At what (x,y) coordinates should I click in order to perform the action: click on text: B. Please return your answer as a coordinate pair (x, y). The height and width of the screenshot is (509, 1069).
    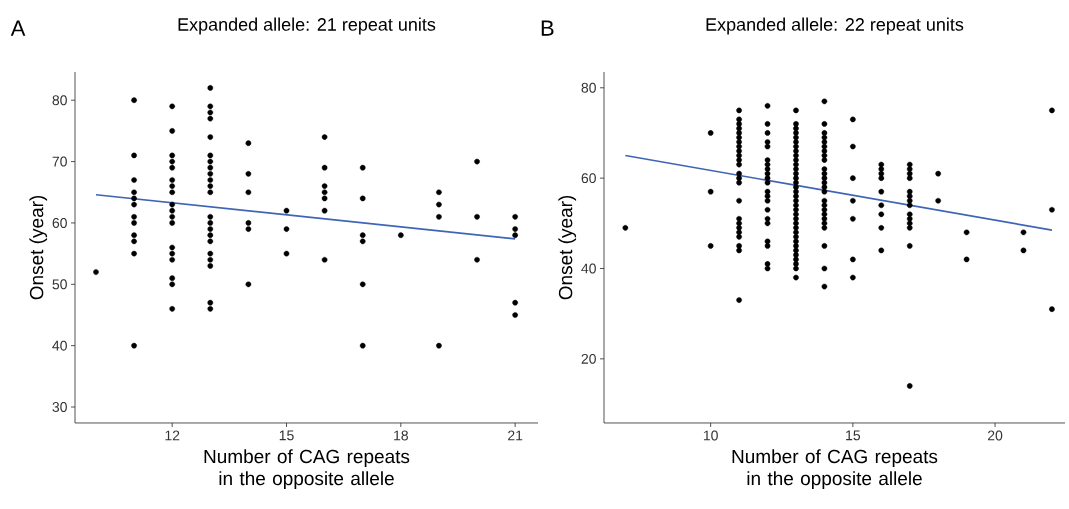
    Looking at the image, I should click on (547, 28).